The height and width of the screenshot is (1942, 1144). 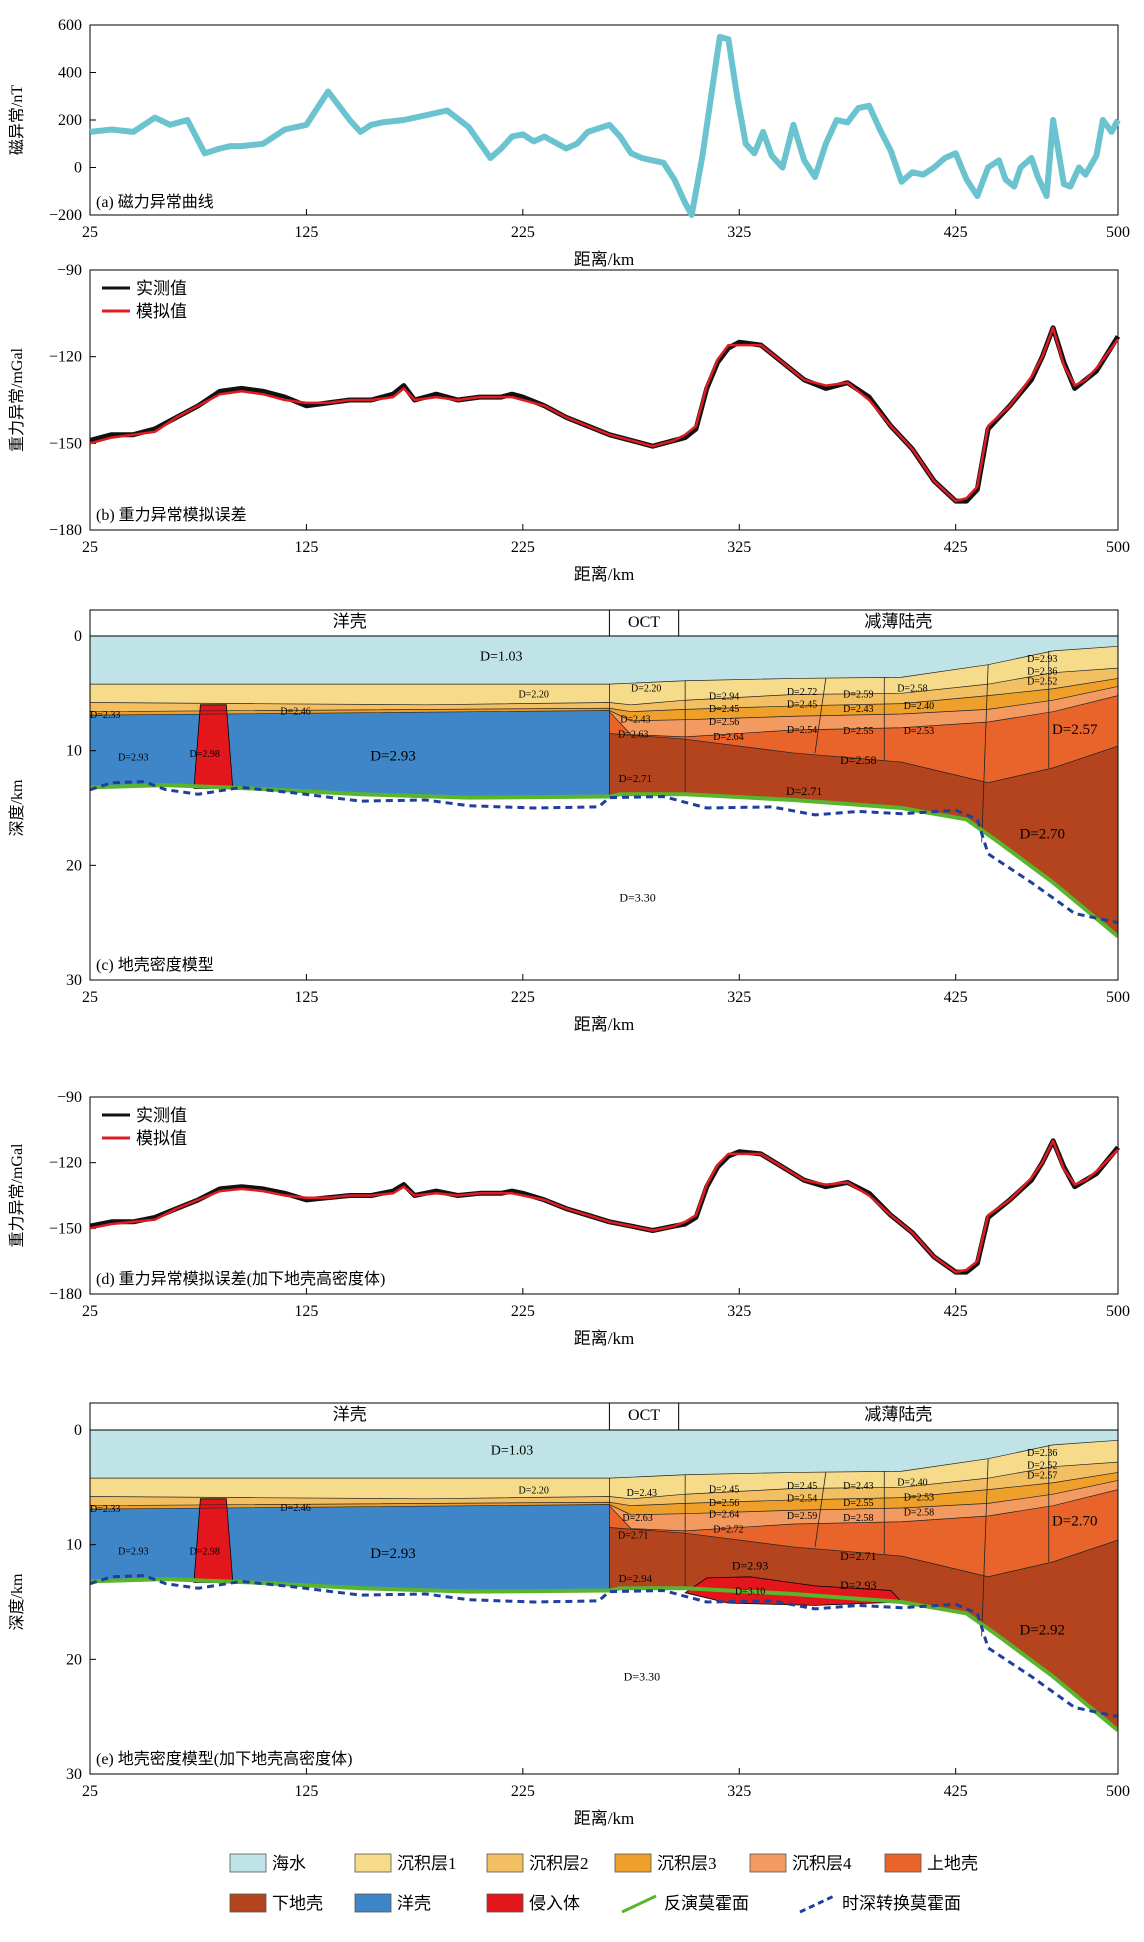 What do you see at coordinates (105, 715) in the screenshot?
I see `density-label: D=2.33` at bounding box center [105, 715].